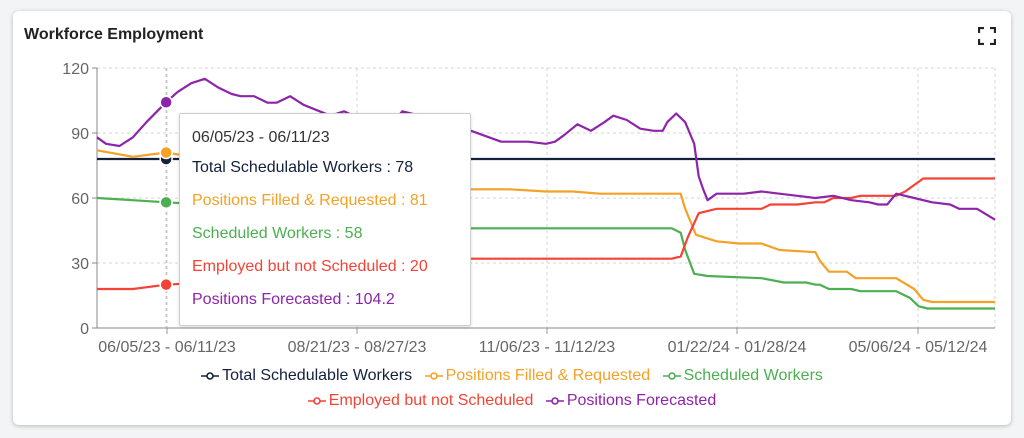  Describe the element at coordinates (310, 200) in the screenshot. I see `tooltip-line: Positions Filled & Requested : 81` at that location.